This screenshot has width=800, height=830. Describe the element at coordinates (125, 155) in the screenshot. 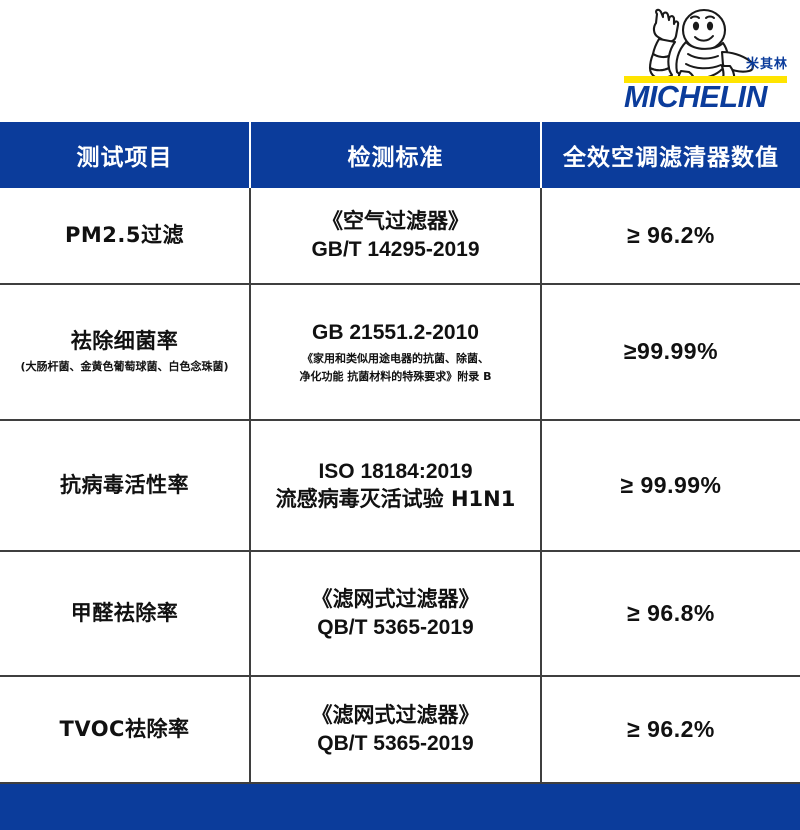

I see `column-header-test-item: 测试项目` at that location.